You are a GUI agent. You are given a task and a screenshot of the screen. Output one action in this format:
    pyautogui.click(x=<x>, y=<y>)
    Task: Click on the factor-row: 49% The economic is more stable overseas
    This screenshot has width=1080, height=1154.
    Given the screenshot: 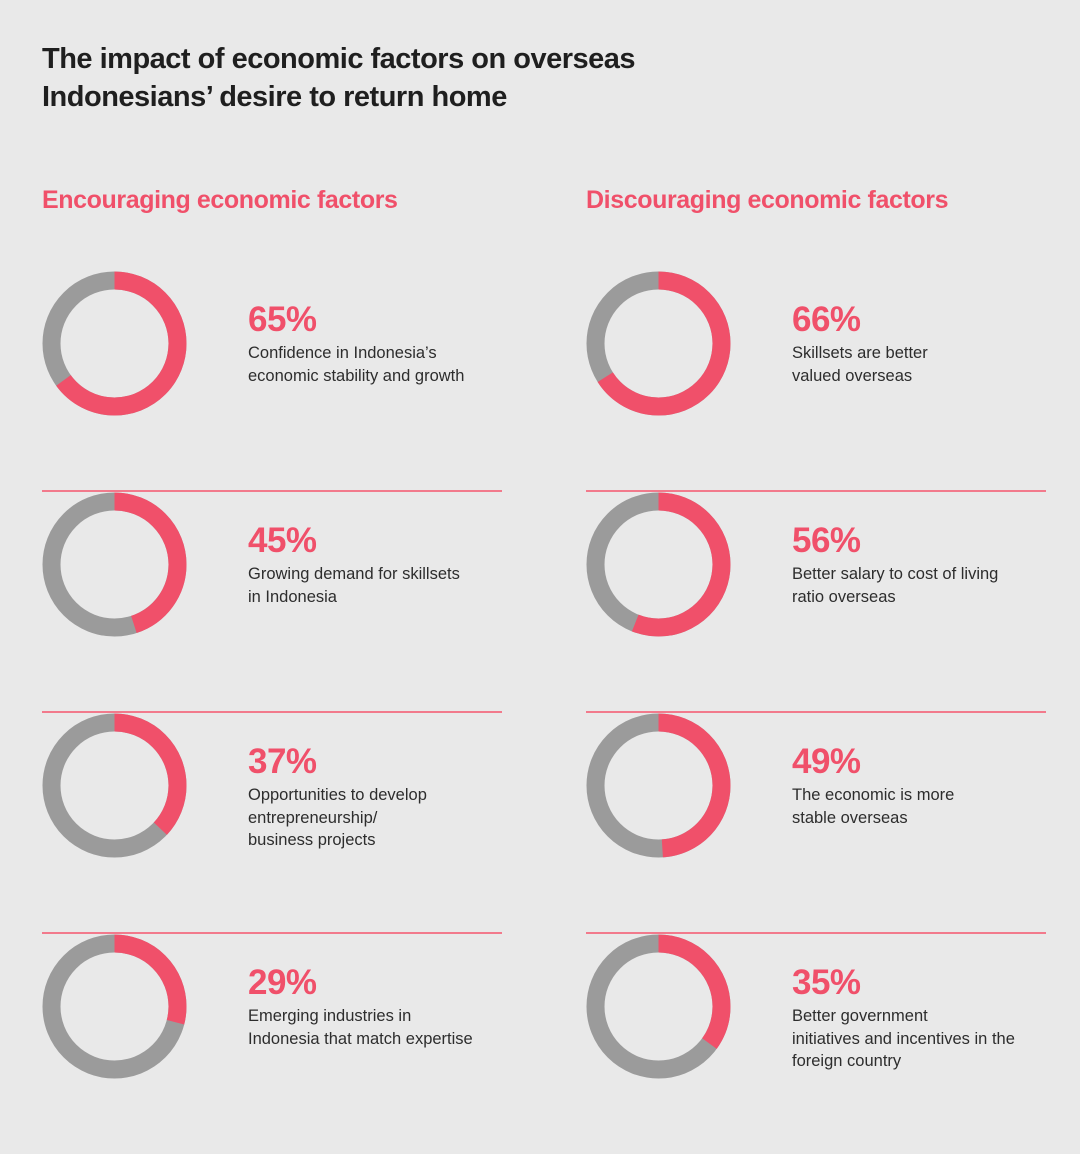 What is the action you would take?
    pyautogui.click(x=817, y=823)
    